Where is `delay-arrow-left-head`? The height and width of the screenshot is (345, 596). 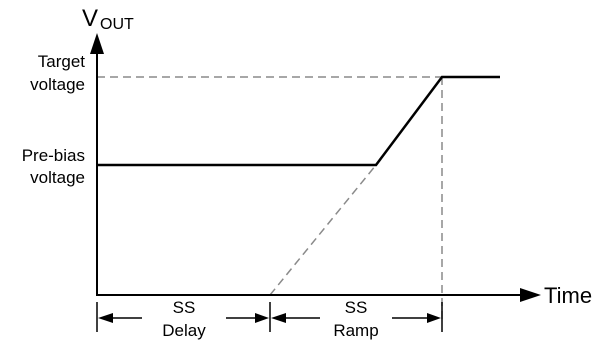
delay-arrow-left-head is located at coordinates (105, 318).